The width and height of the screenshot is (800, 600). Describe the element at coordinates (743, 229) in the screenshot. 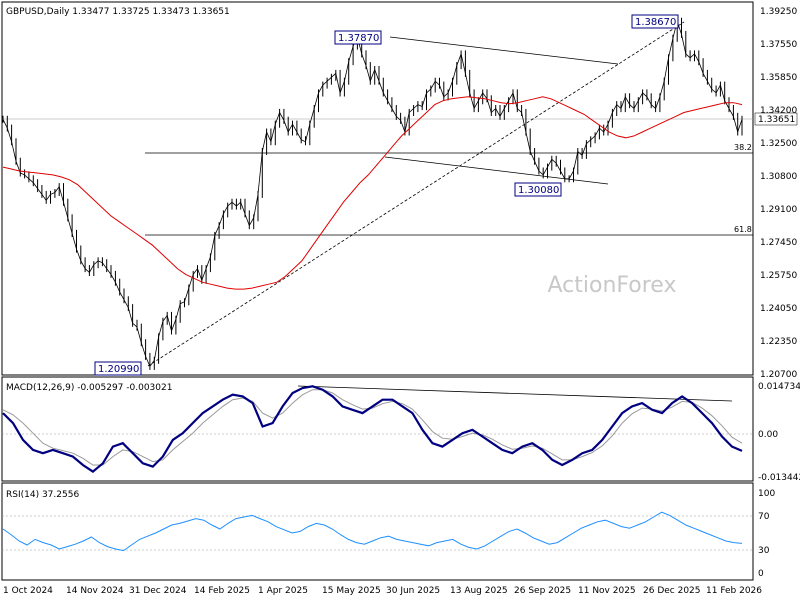

I see `fib-618-label: 61.8` at that location.